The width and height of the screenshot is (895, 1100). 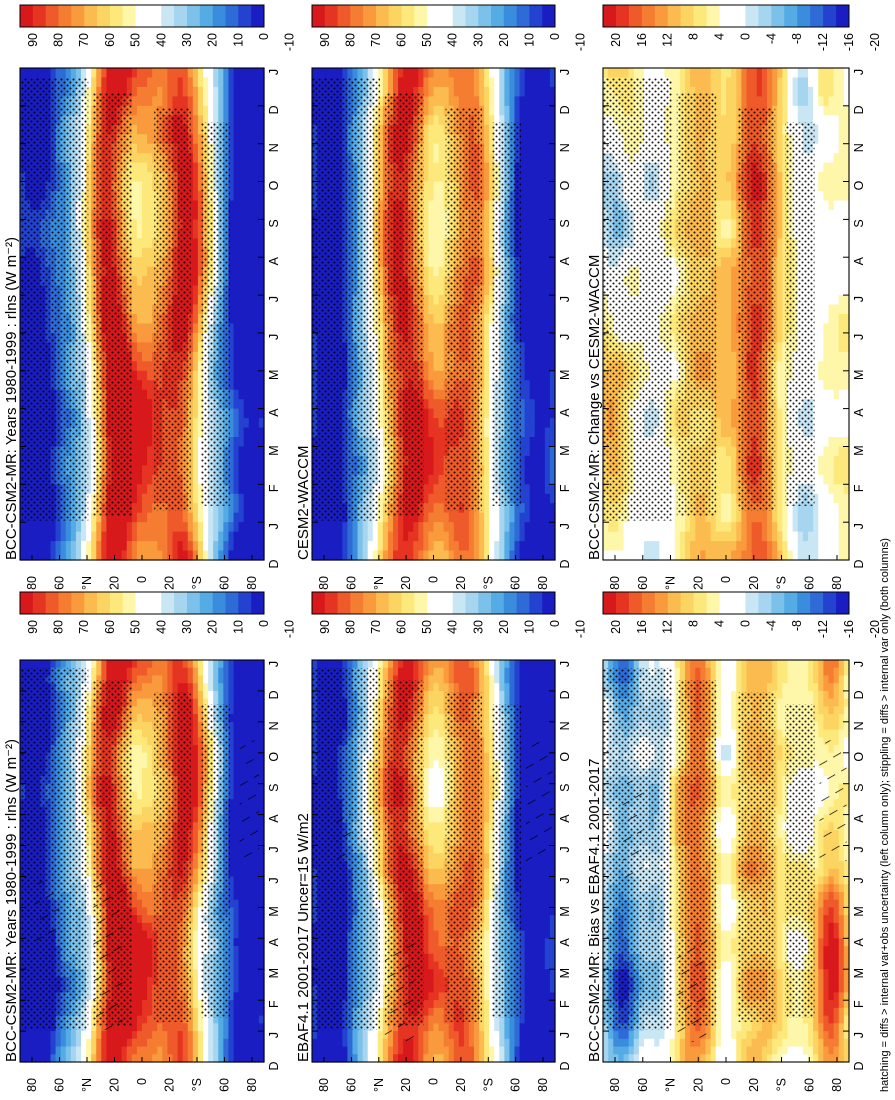 What do you see at coordinates (136, 40) in the screenshot?
I see `colorbar-label: 50` at bounding box center [136, 40].